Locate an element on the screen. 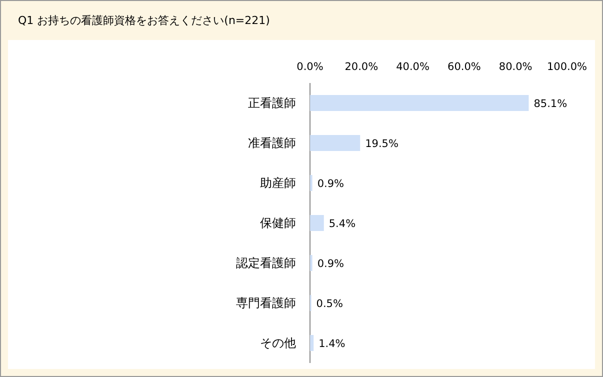  x-tick-label: 100.0% is located at coordinates (567, 67).